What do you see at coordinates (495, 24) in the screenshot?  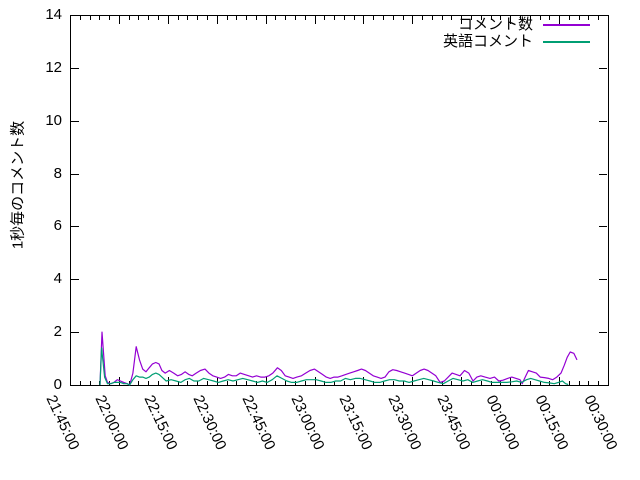 I see `legend-label-comments: コメント数` at bounding box center [495, 24].